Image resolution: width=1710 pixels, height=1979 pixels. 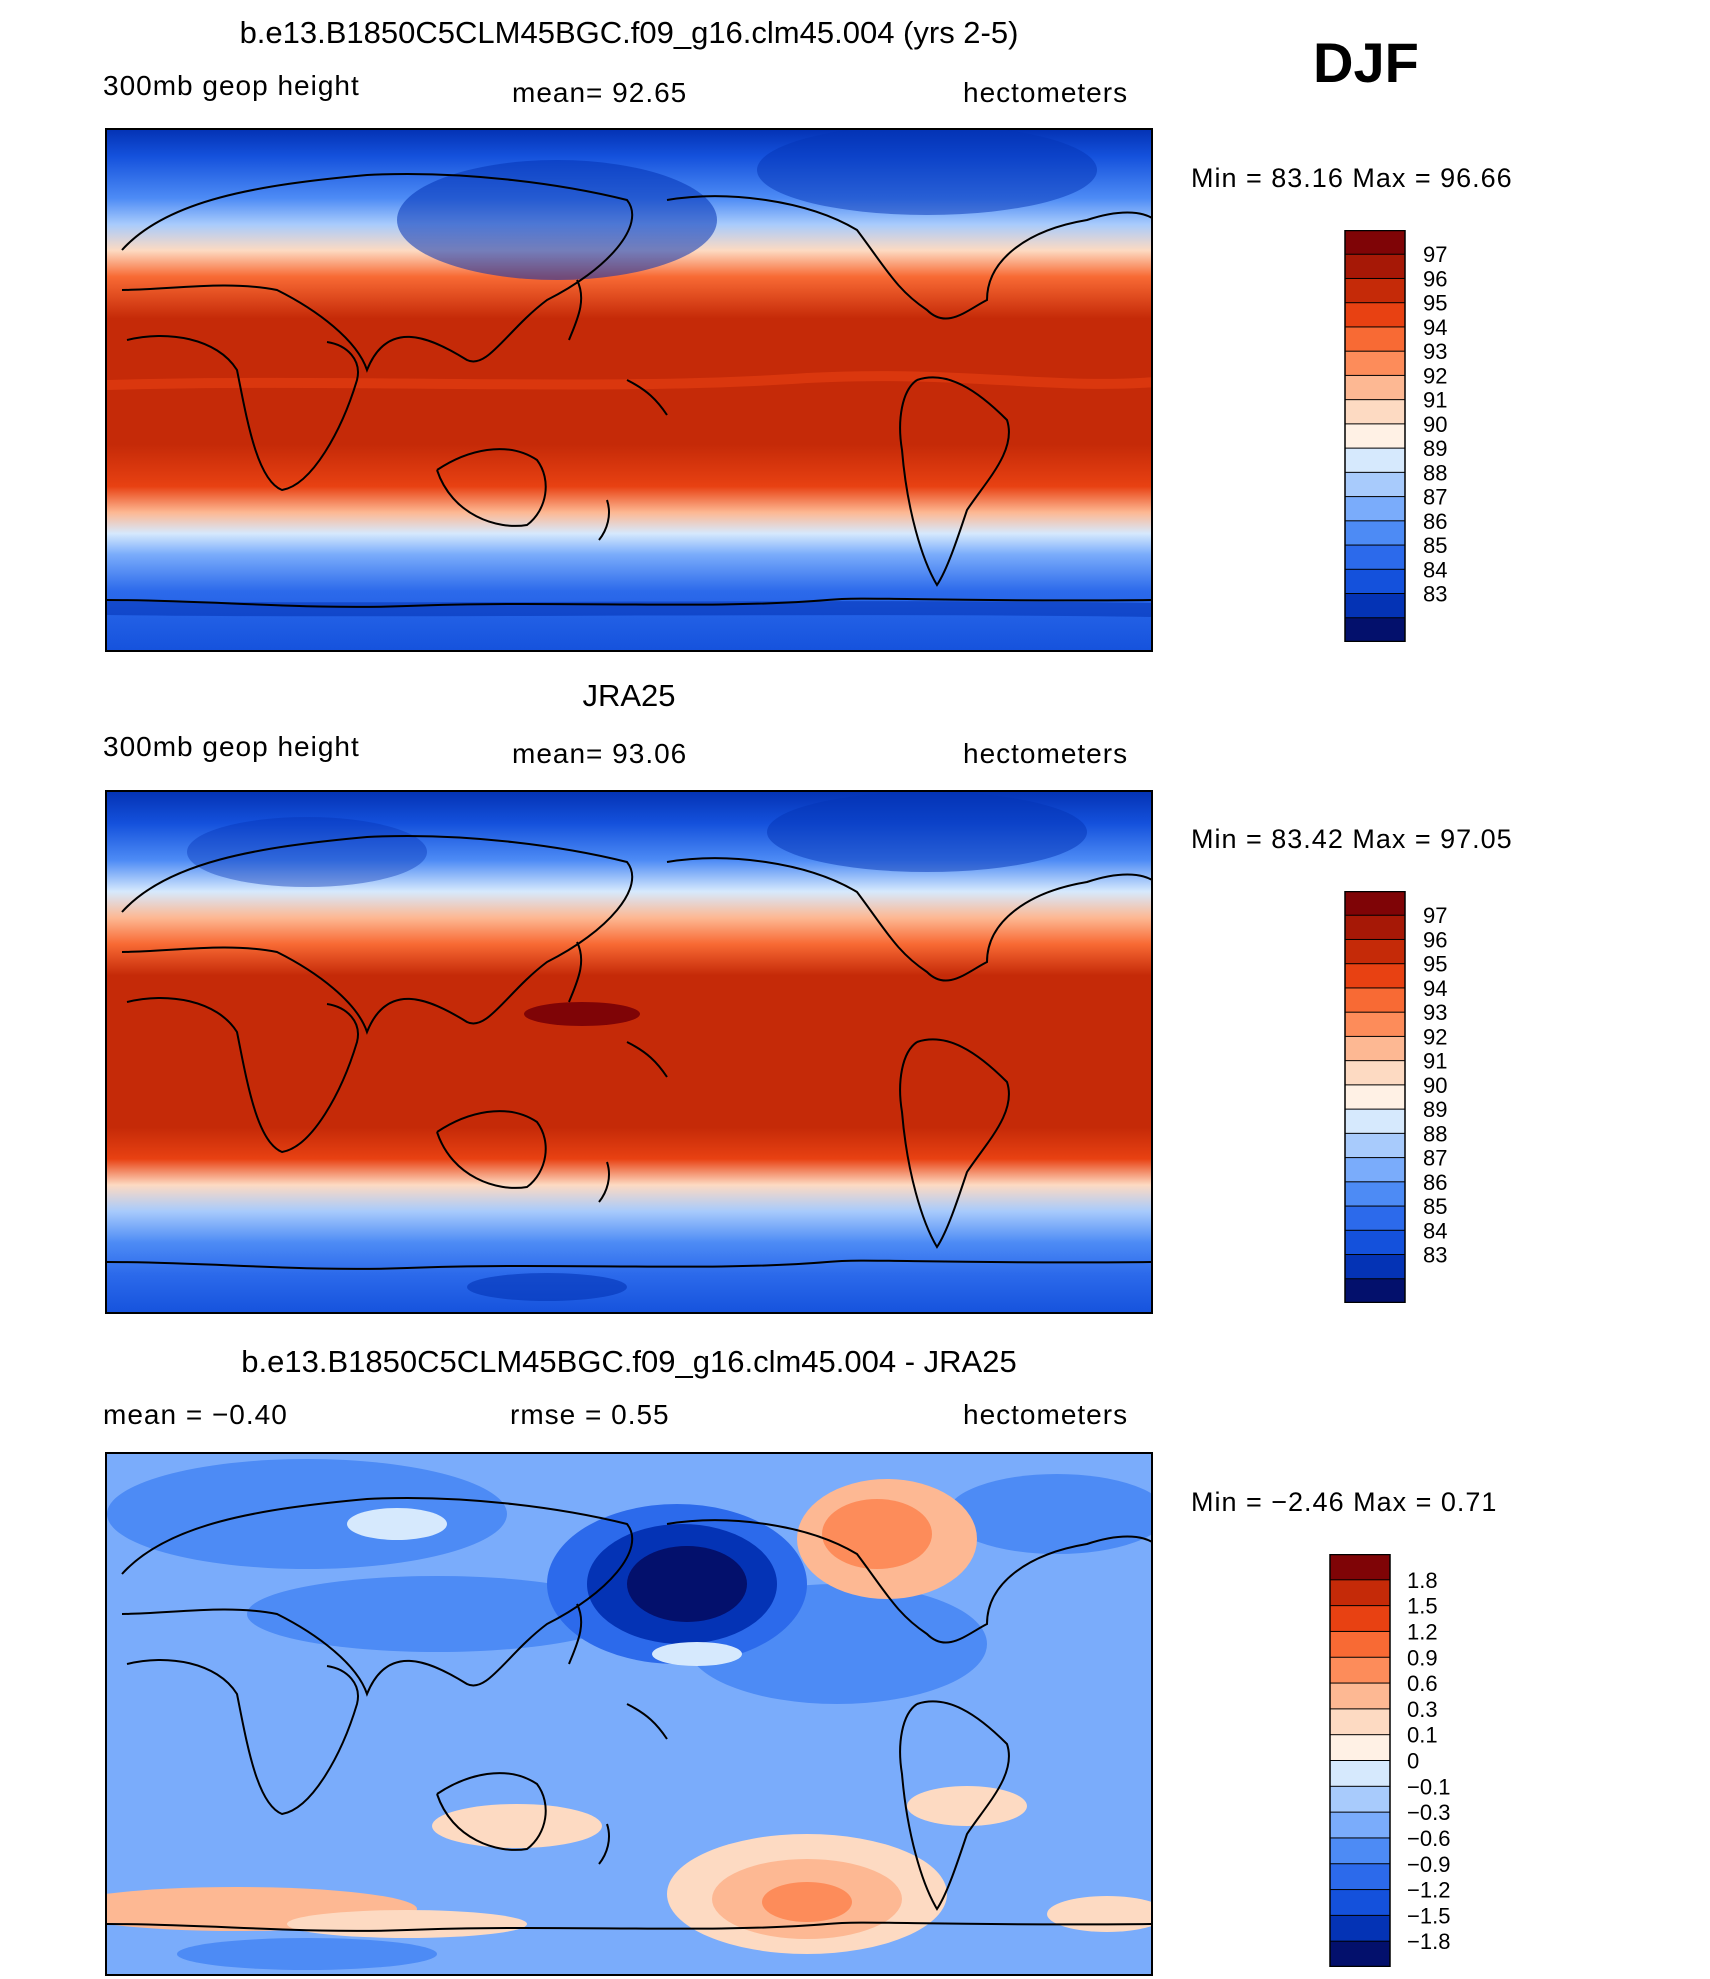 I want to click on panel2-title: JRA25, so click(x=629, y=695).